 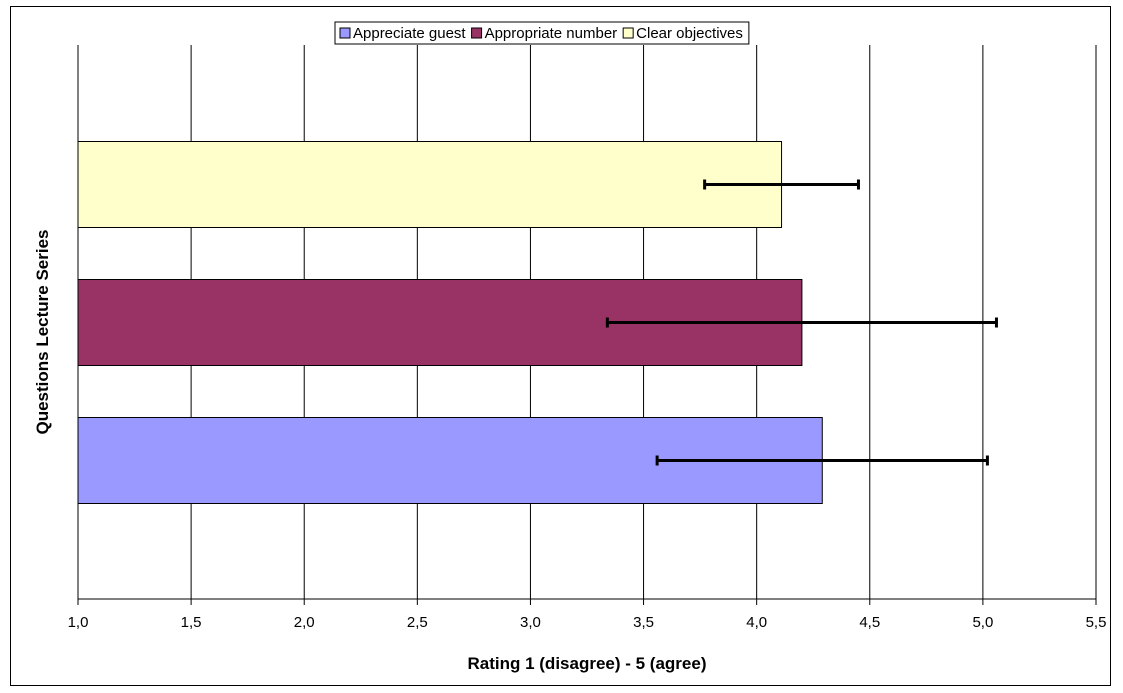 I want to click on x-tick-label: 5,0, so click(x=982, y=622).